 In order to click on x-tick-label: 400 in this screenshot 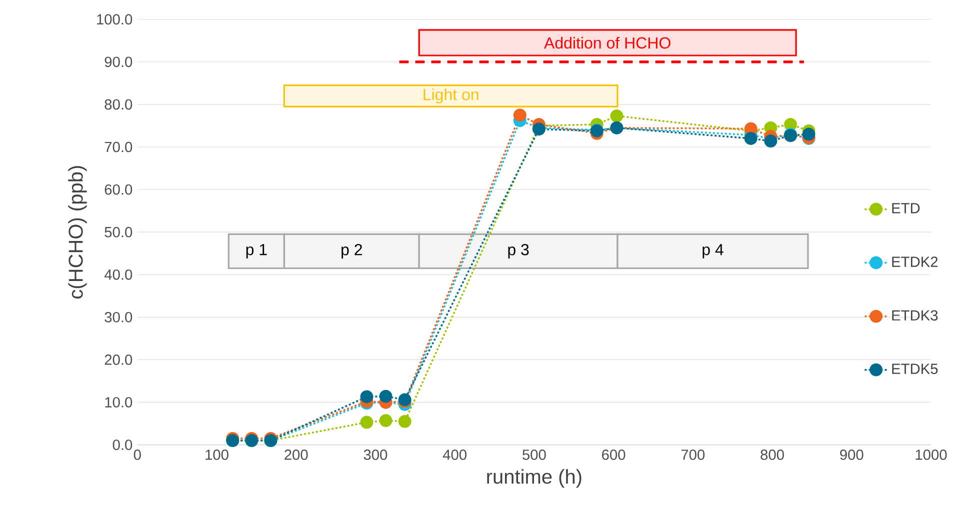, I will do `click(454, 454)`.